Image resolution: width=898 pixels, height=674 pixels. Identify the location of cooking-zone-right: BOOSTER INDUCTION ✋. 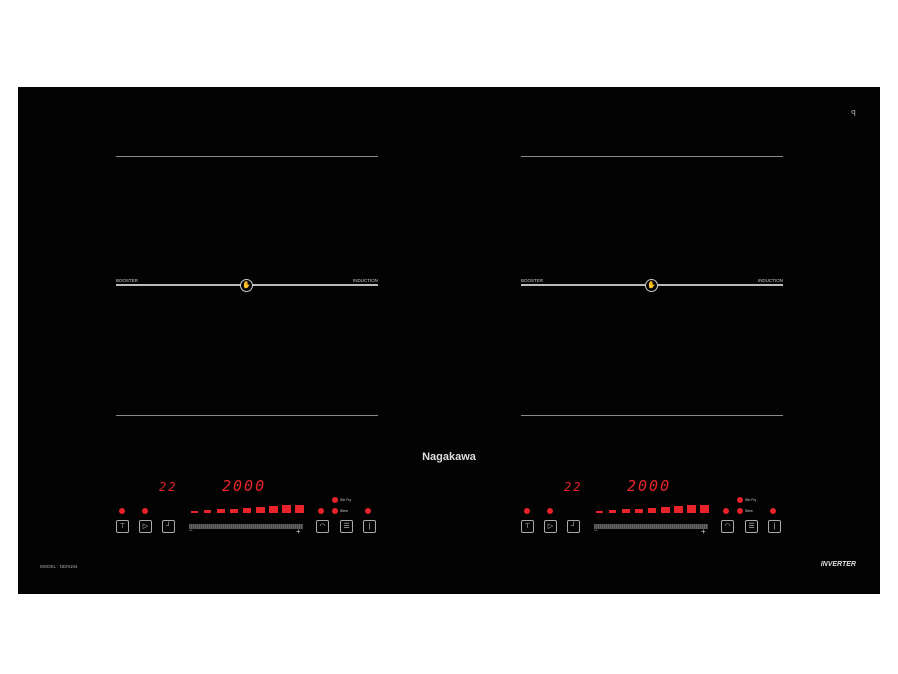
(652, 286).